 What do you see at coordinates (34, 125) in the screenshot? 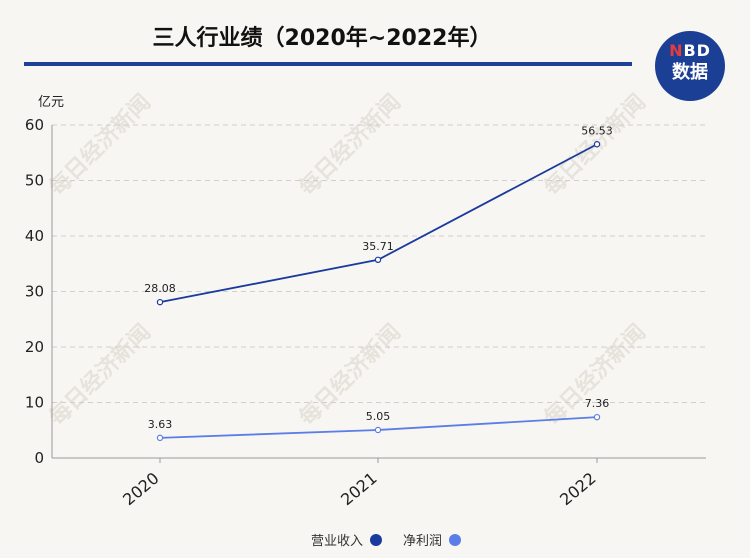
I see `y-tick-label: 60` at bounding box center [34, 125].